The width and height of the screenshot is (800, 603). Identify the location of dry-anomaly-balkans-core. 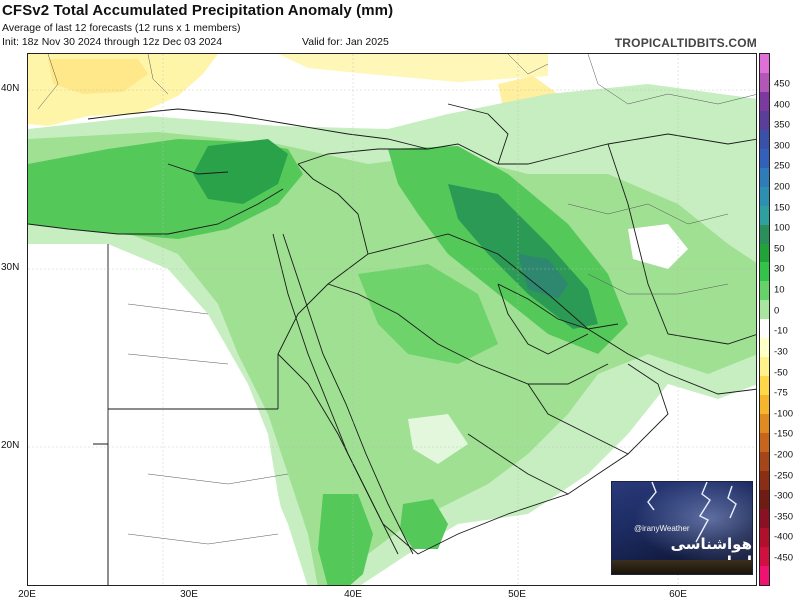
(98, 76).